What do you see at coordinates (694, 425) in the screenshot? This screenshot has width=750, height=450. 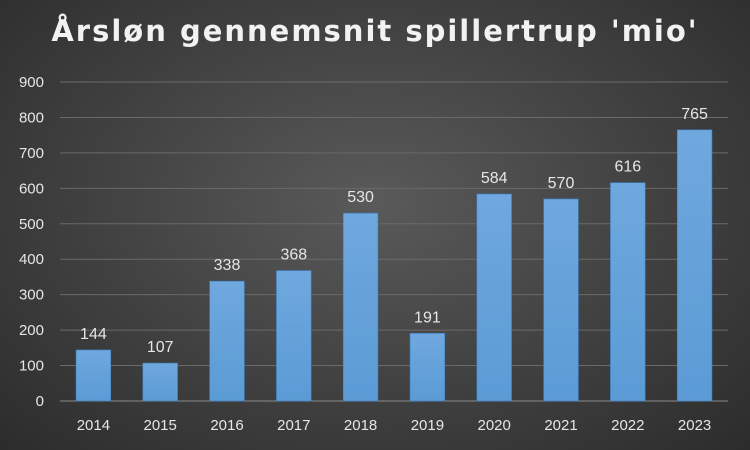 I see `x-tick-label: 2023` at bounding box center [694, 425].